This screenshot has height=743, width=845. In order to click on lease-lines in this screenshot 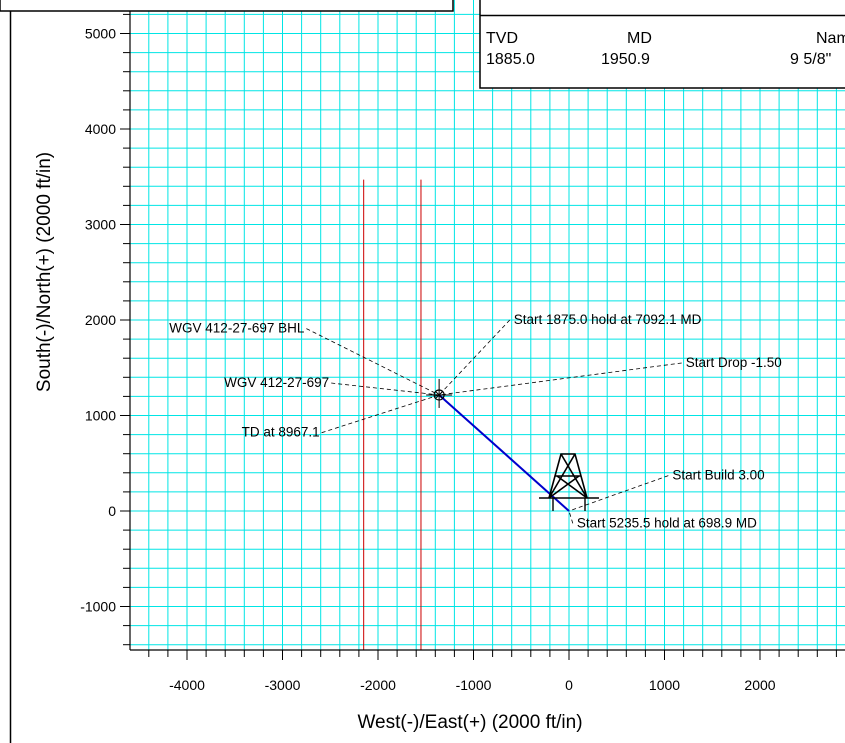, I will do `click(392, 414)`.